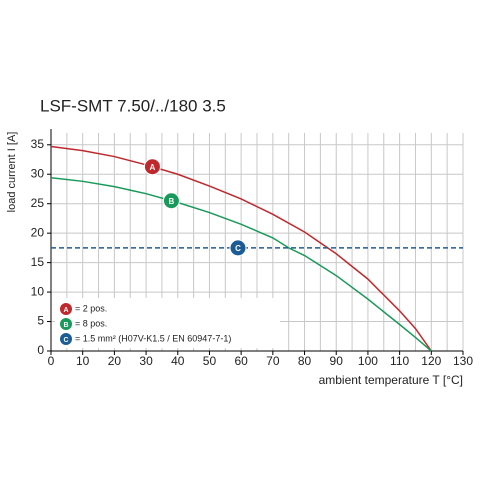 This screenshot has width=480, height=485. I want to click on legend-marker-label: B, so click(65, 325).